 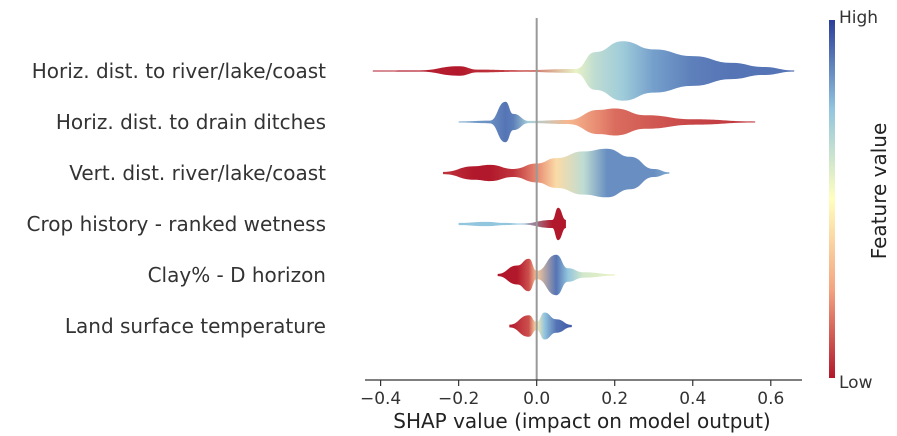 I want to click on x-tick-label: 0.4, so click(x=692, y=399).